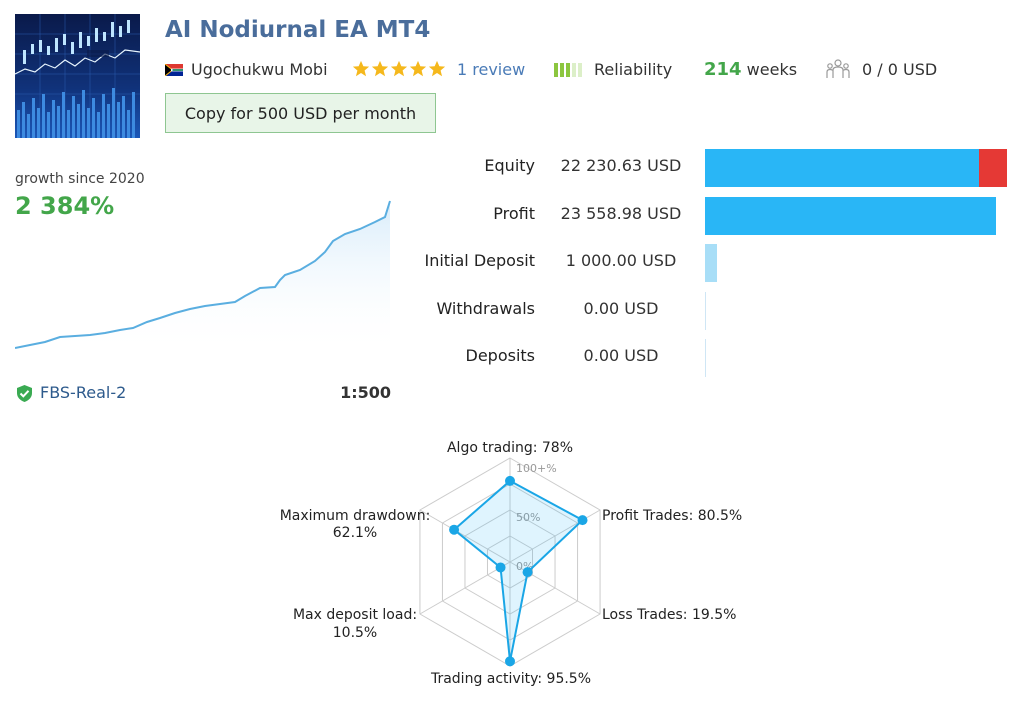 The width and height of the screenshot is (1030, 710). I want to click on rating-stars, so click(399, 70).